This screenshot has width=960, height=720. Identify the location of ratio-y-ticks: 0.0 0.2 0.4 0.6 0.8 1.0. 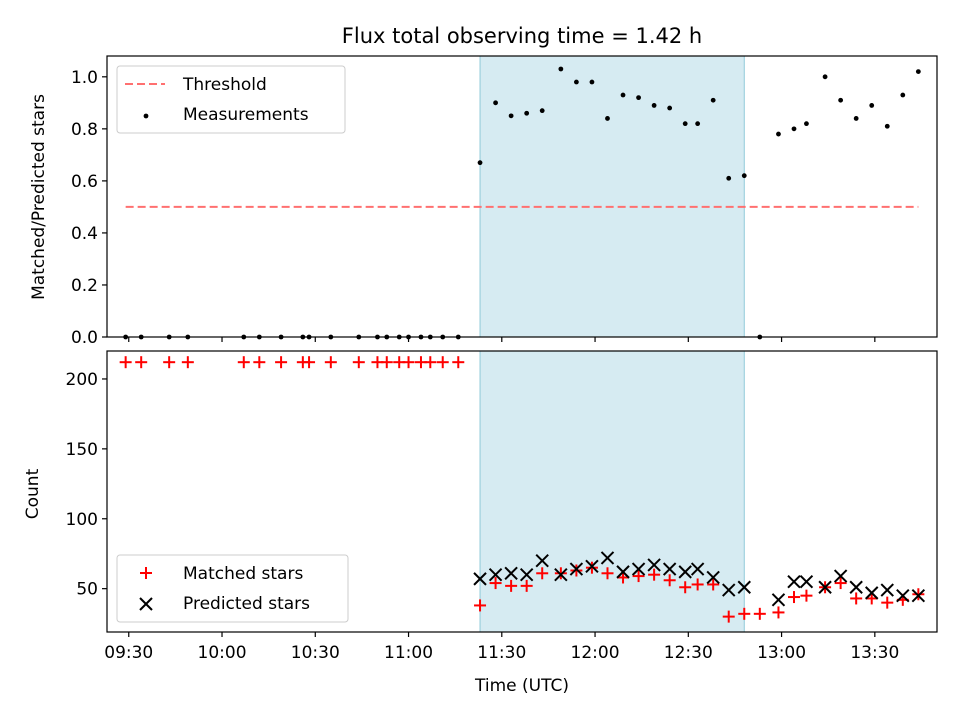
(89, 208).